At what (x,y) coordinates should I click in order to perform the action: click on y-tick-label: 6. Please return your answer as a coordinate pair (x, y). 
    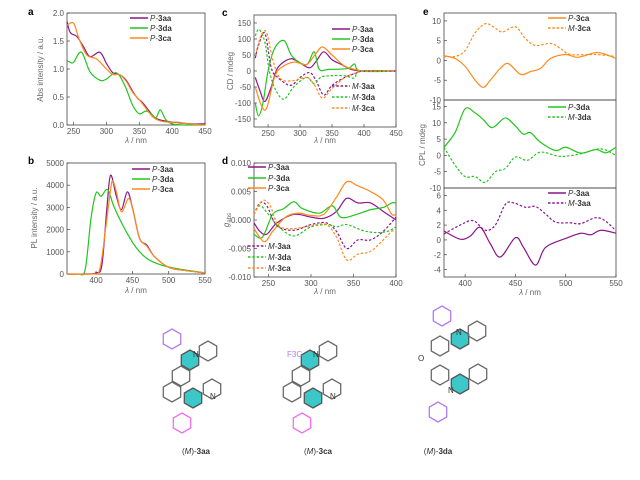
    Looking at the image, I should click on (439, 195).